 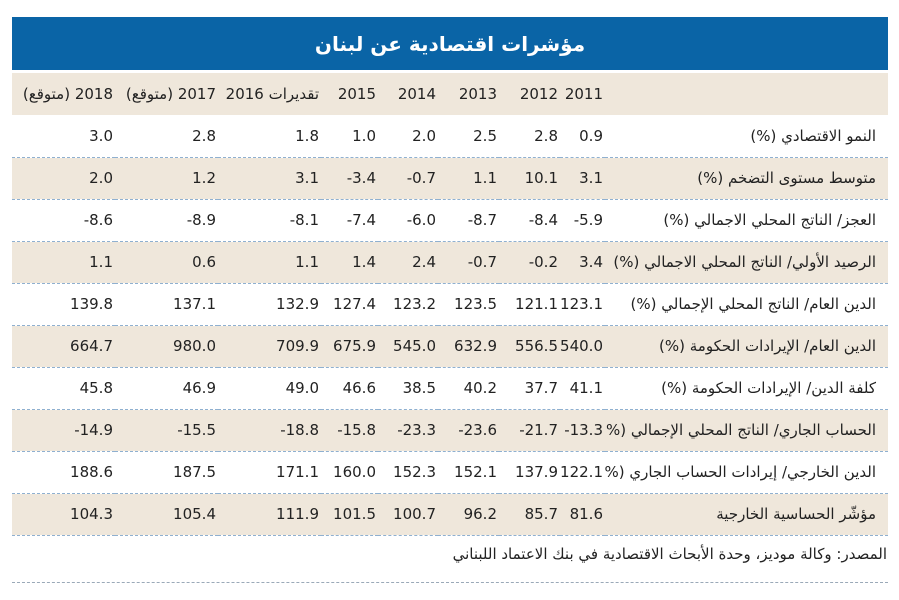 I want to click on table-cell: 38.5, so click(x=408, y=388).